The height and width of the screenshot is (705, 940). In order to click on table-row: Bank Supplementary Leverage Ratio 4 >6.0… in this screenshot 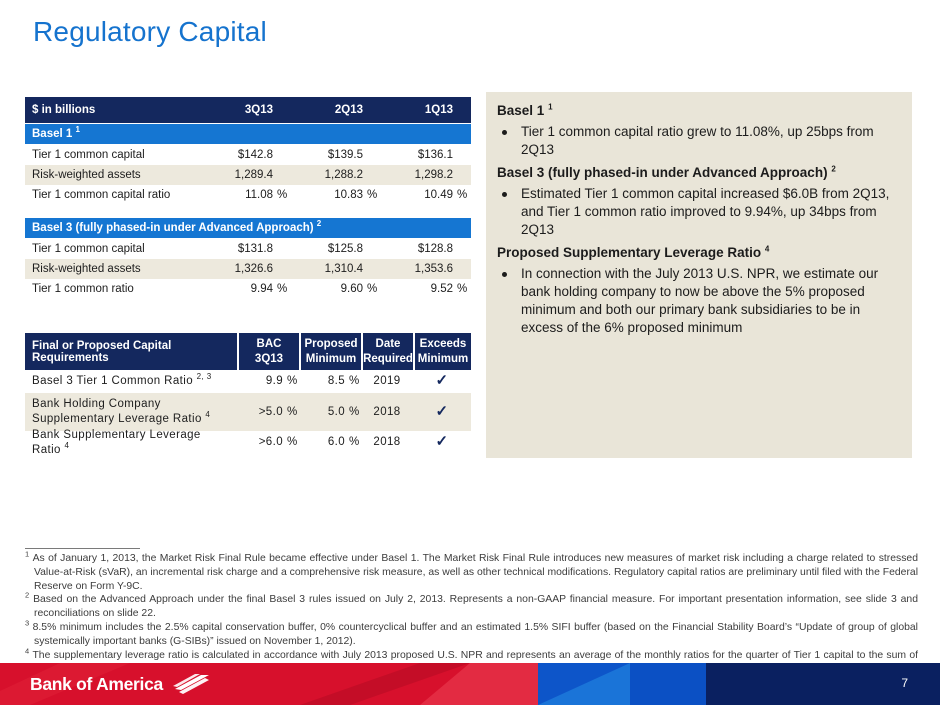, I will do `click(240, 442)`.